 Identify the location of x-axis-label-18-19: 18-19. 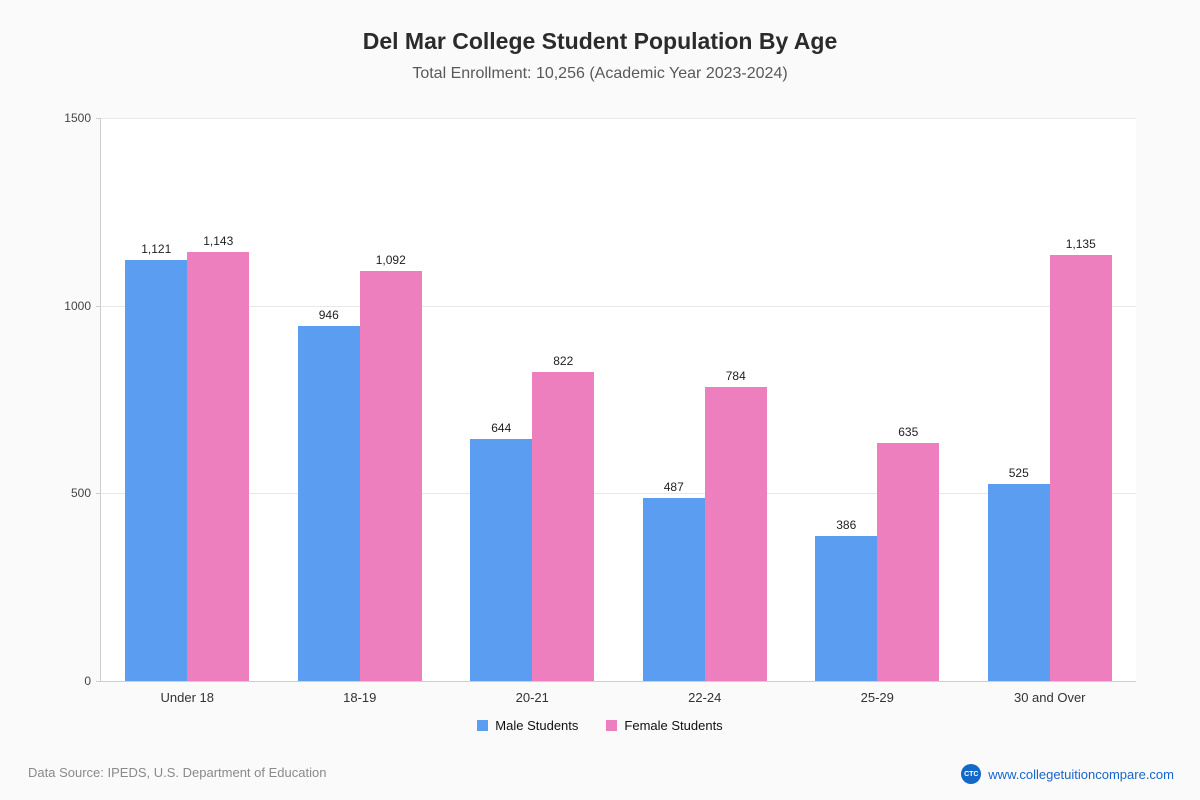
(360, 697).